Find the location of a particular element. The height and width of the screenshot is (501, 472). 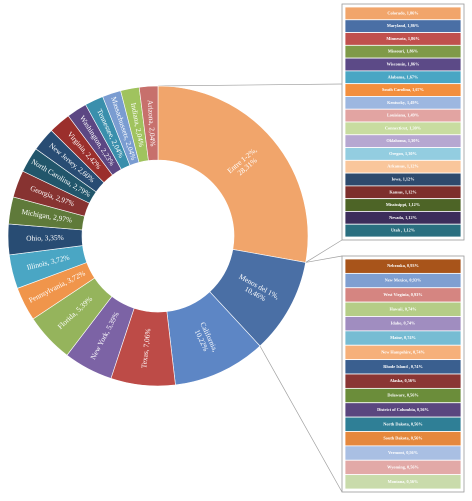

breakdown-label-kansas-1-12: Kansas, 1,12% is located at coordinates (402, 191).